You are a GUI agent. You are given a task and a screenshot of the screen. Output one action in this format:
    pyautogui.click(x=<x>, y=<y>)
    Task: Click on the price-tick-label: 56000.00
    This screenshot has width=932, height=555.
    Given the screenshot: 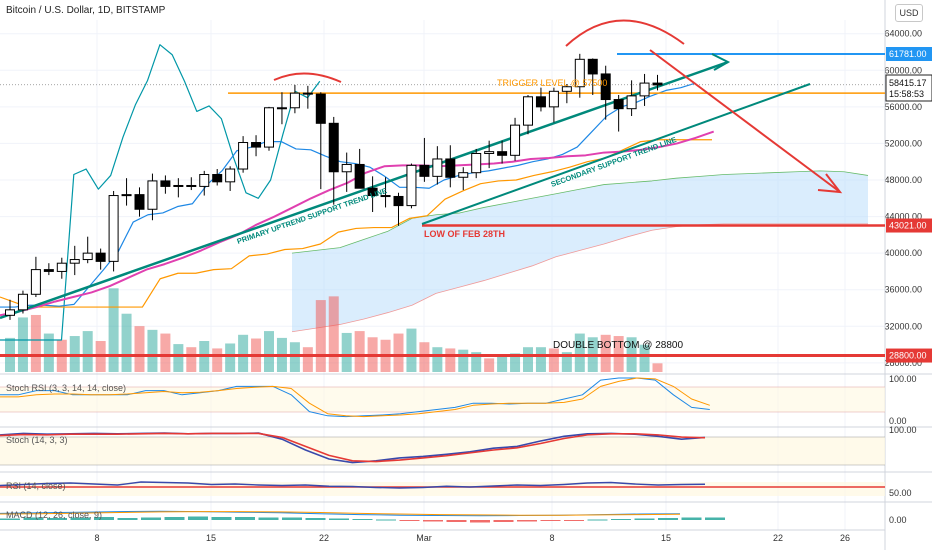 What is the action you would take?
    pyautogui.click(x=903, y=107)
    